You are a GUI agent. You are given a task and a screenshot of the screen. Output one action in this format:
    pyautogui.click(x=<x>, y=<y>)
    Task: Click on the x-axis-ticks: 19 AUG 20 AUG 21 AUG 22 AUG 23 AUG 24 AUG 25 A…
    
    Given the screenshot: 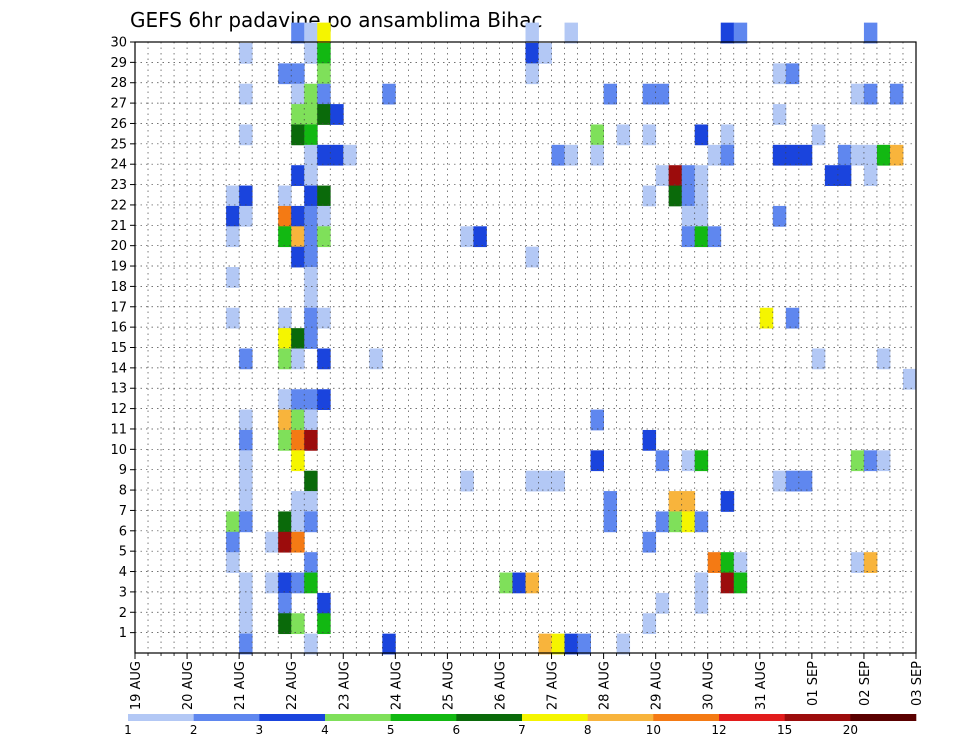 What is the action you would take?
    pyautogui.click(x=527, y=681)
    